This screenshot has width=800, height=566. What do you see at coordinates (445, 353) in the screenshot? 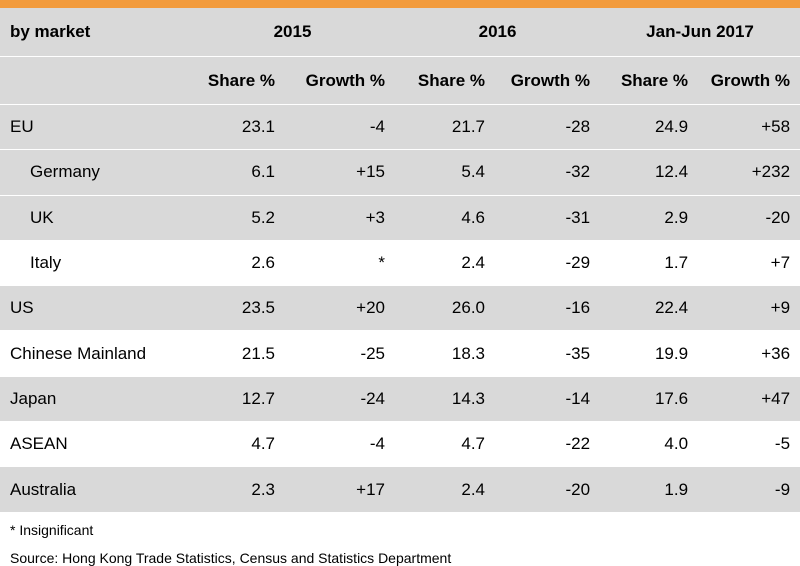
I see `share-2016: 18.3` at bounding box center [445, 353].